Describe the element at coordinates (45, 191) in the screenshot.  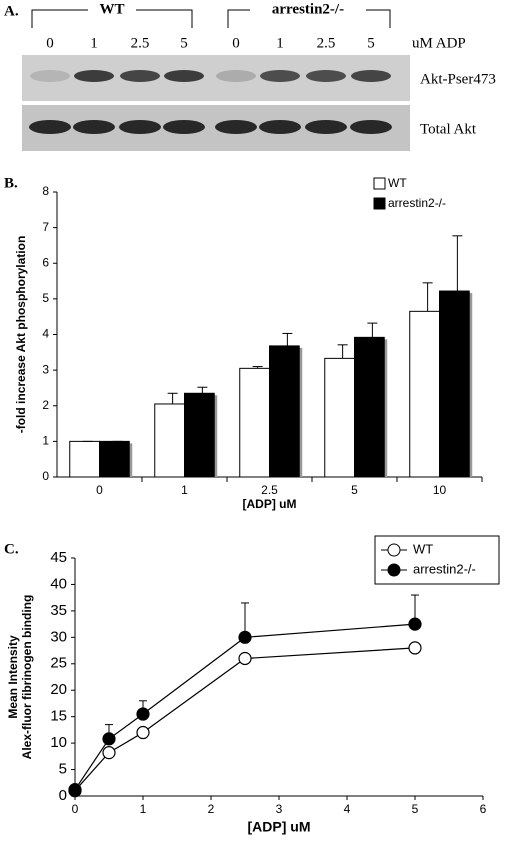
I see `y-tick-label: 8` at that location.